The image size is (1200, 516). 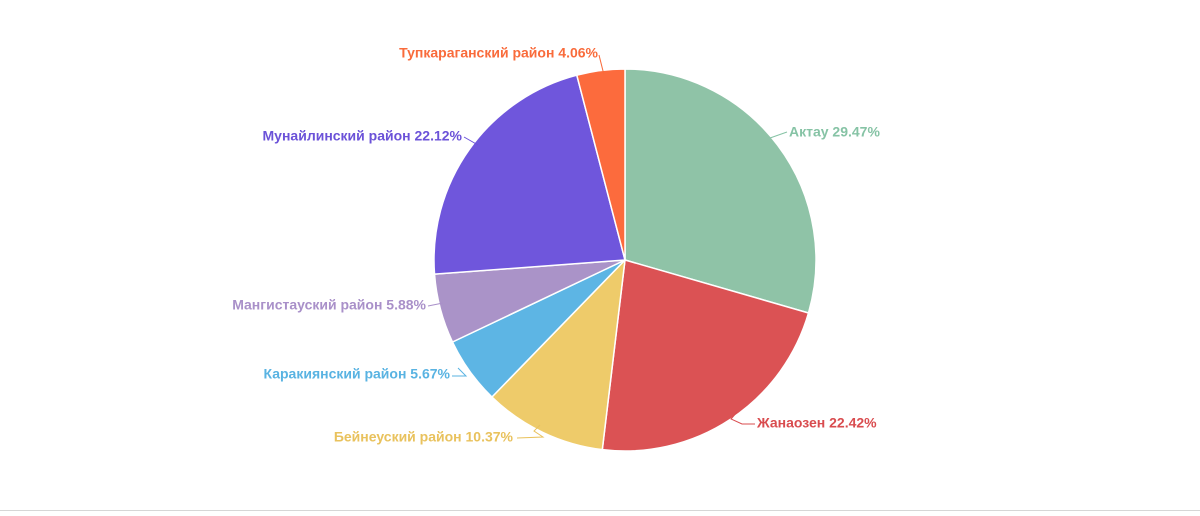 I want to click on bottom-divider, so click(x=600, y=510).